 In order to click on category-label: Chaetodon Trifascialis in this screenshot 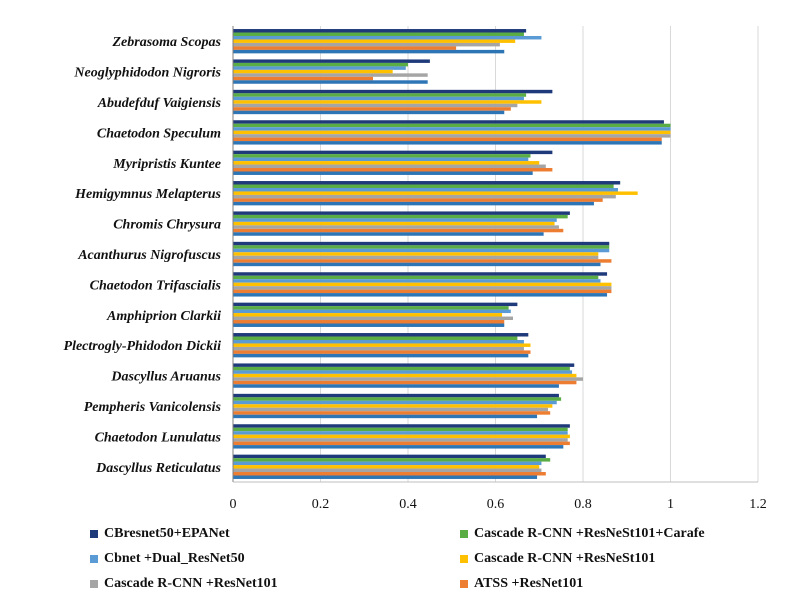, I will do `click(156, 285)`.